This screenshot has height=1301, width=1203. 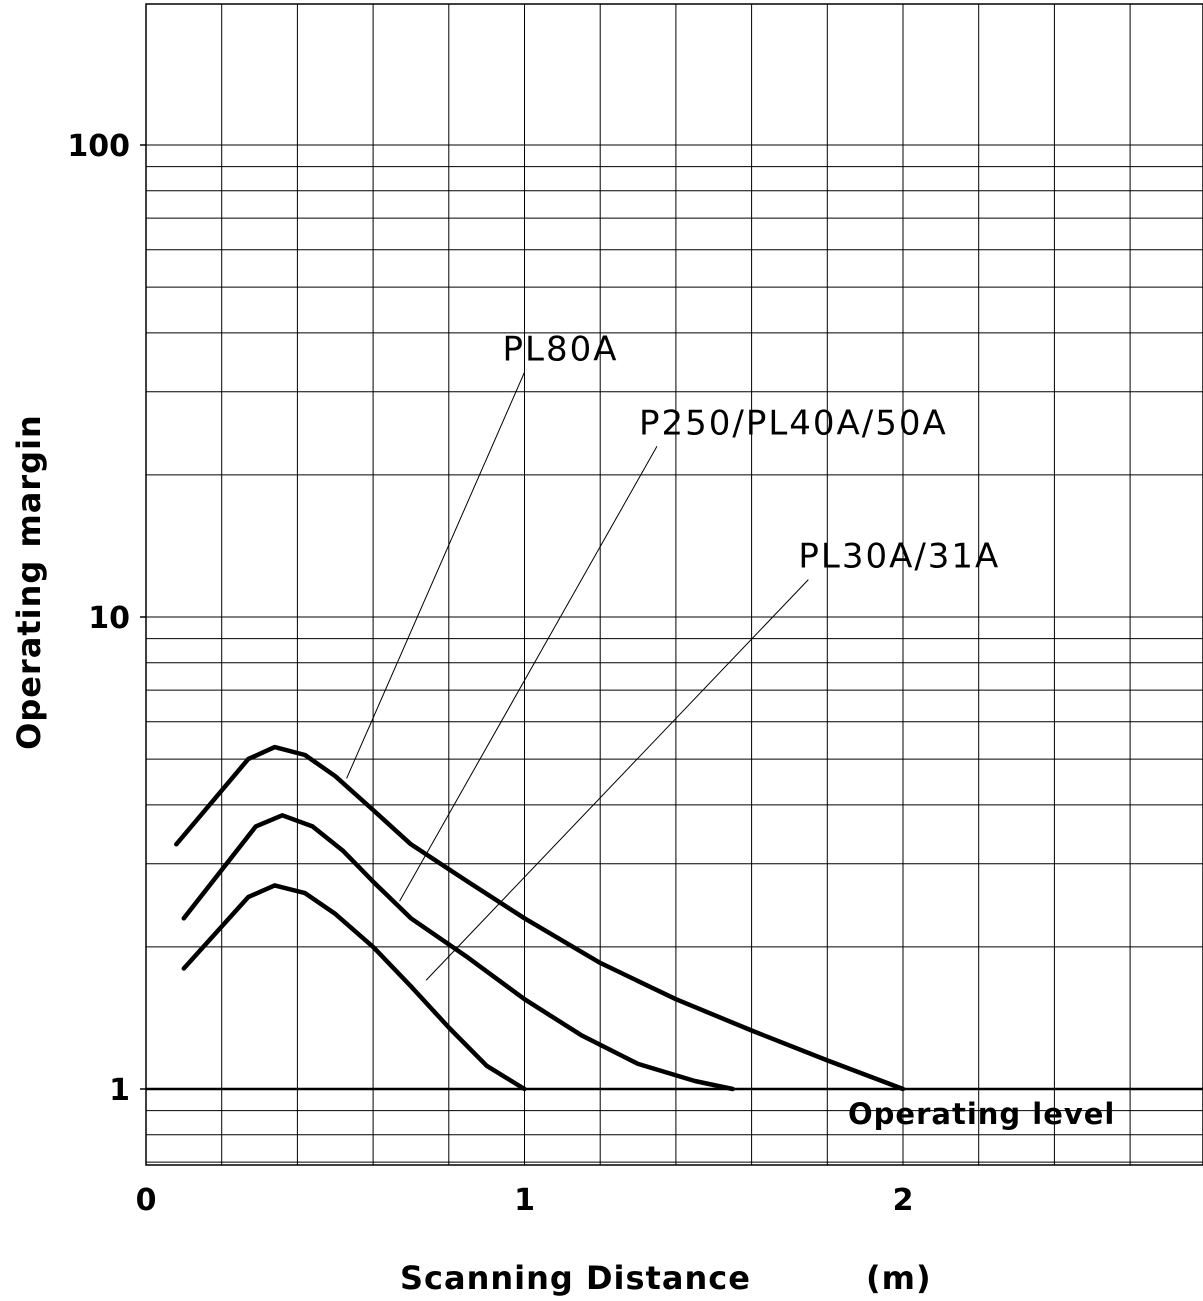 What do you see at coordinates (146, 1200) in the screenshot?
I see `x-tick-label: 0` at bounding box center [146, 1200].